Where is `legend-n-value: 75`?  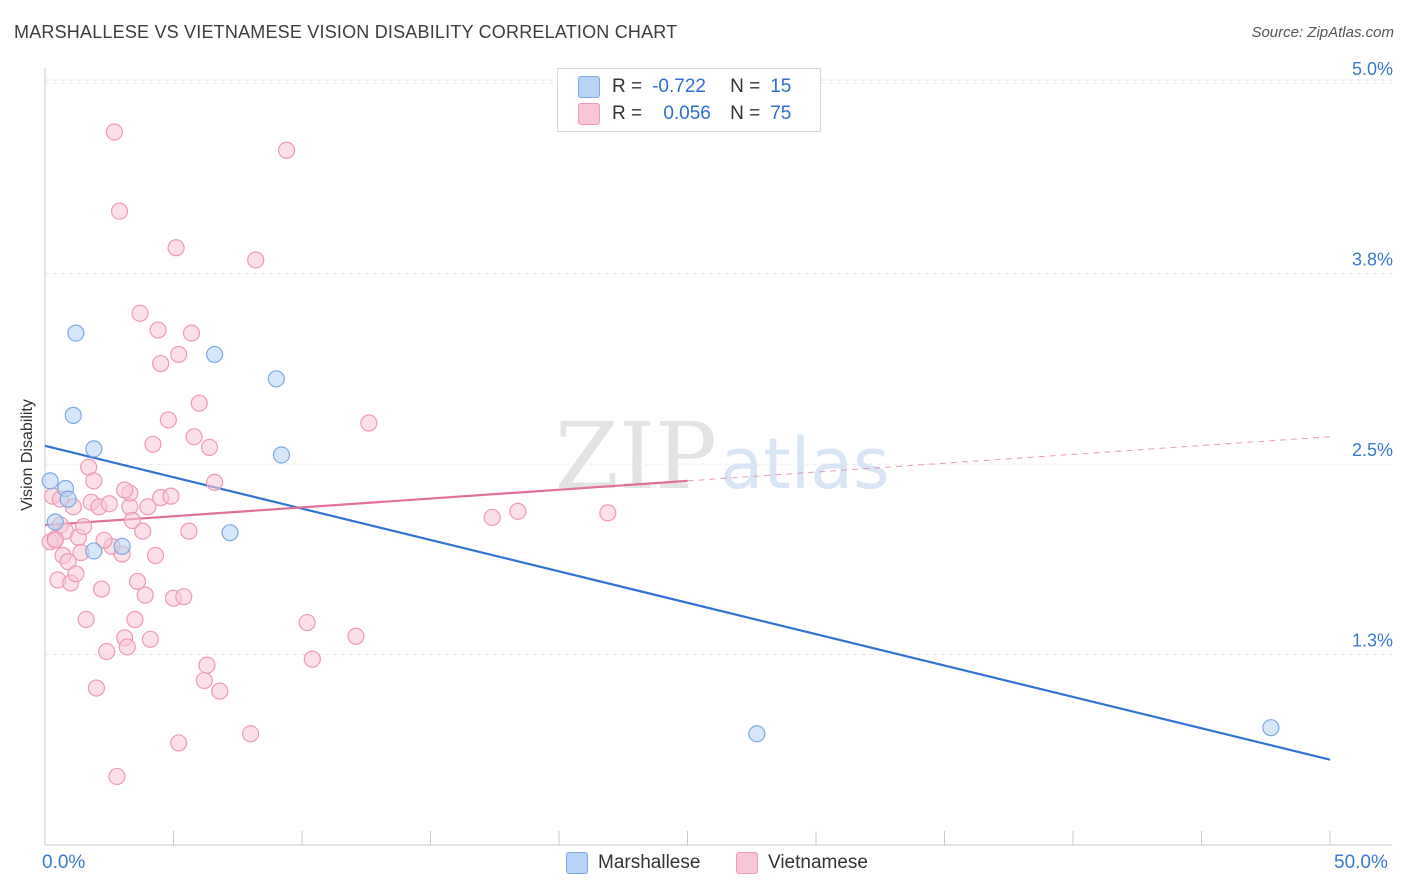
legend-n-value: 75 is located at coordinates (781, 113).